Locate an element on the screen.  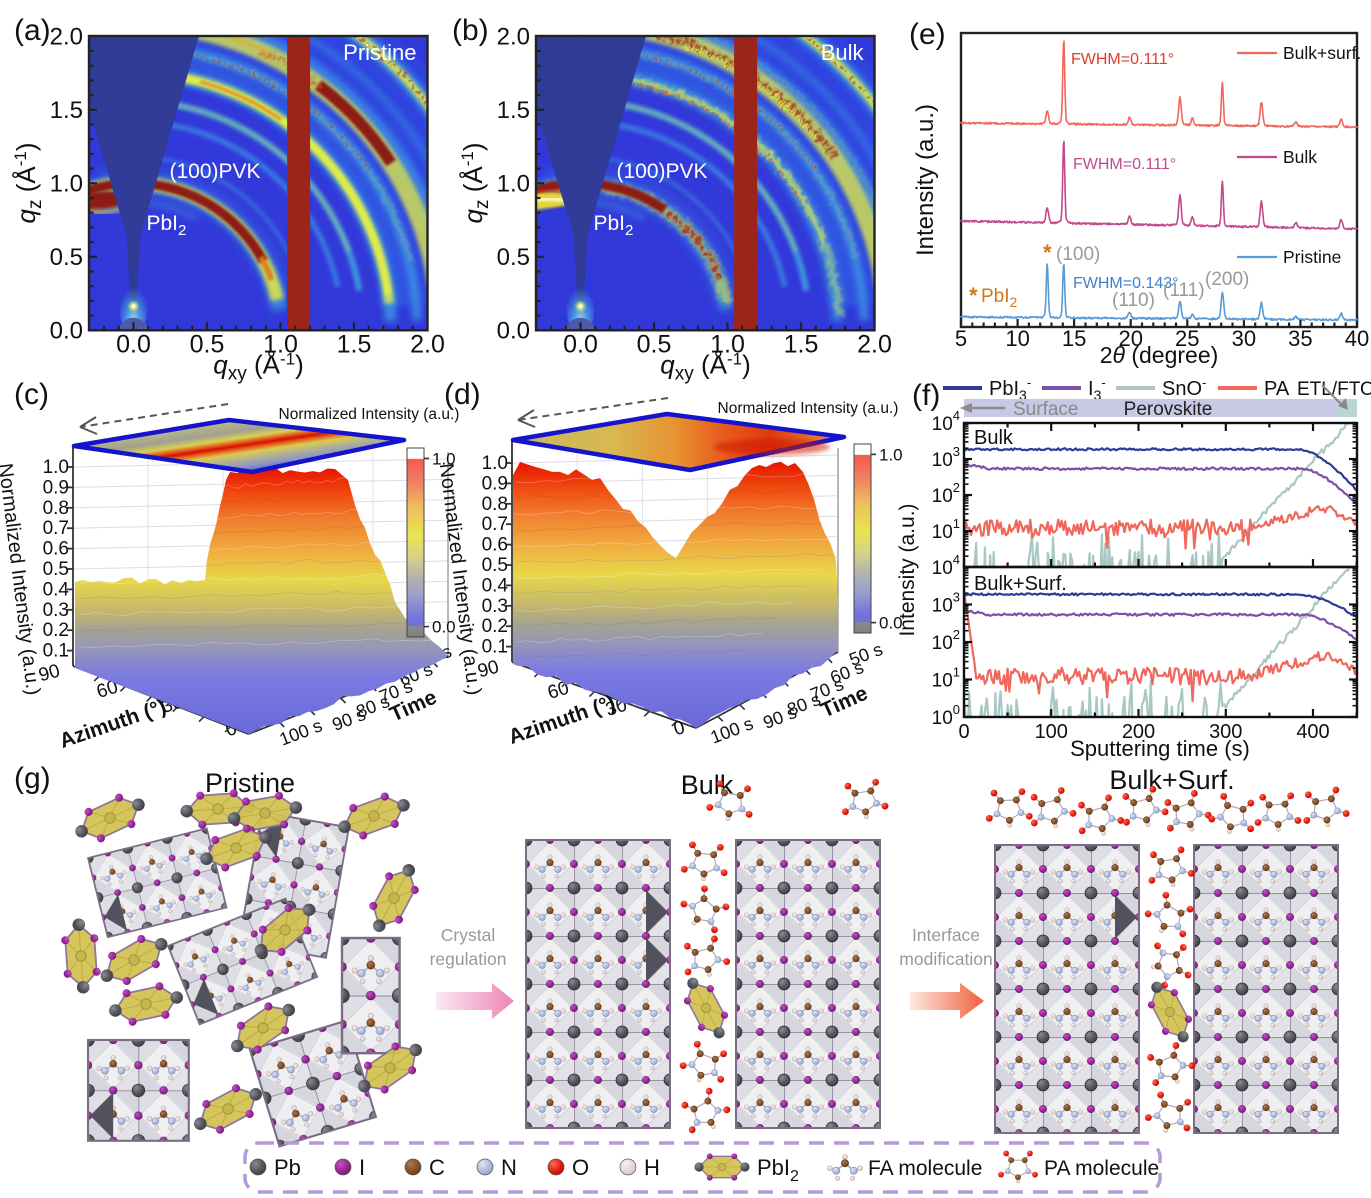
svg-text: (c) is located at coordinates (31, 394).